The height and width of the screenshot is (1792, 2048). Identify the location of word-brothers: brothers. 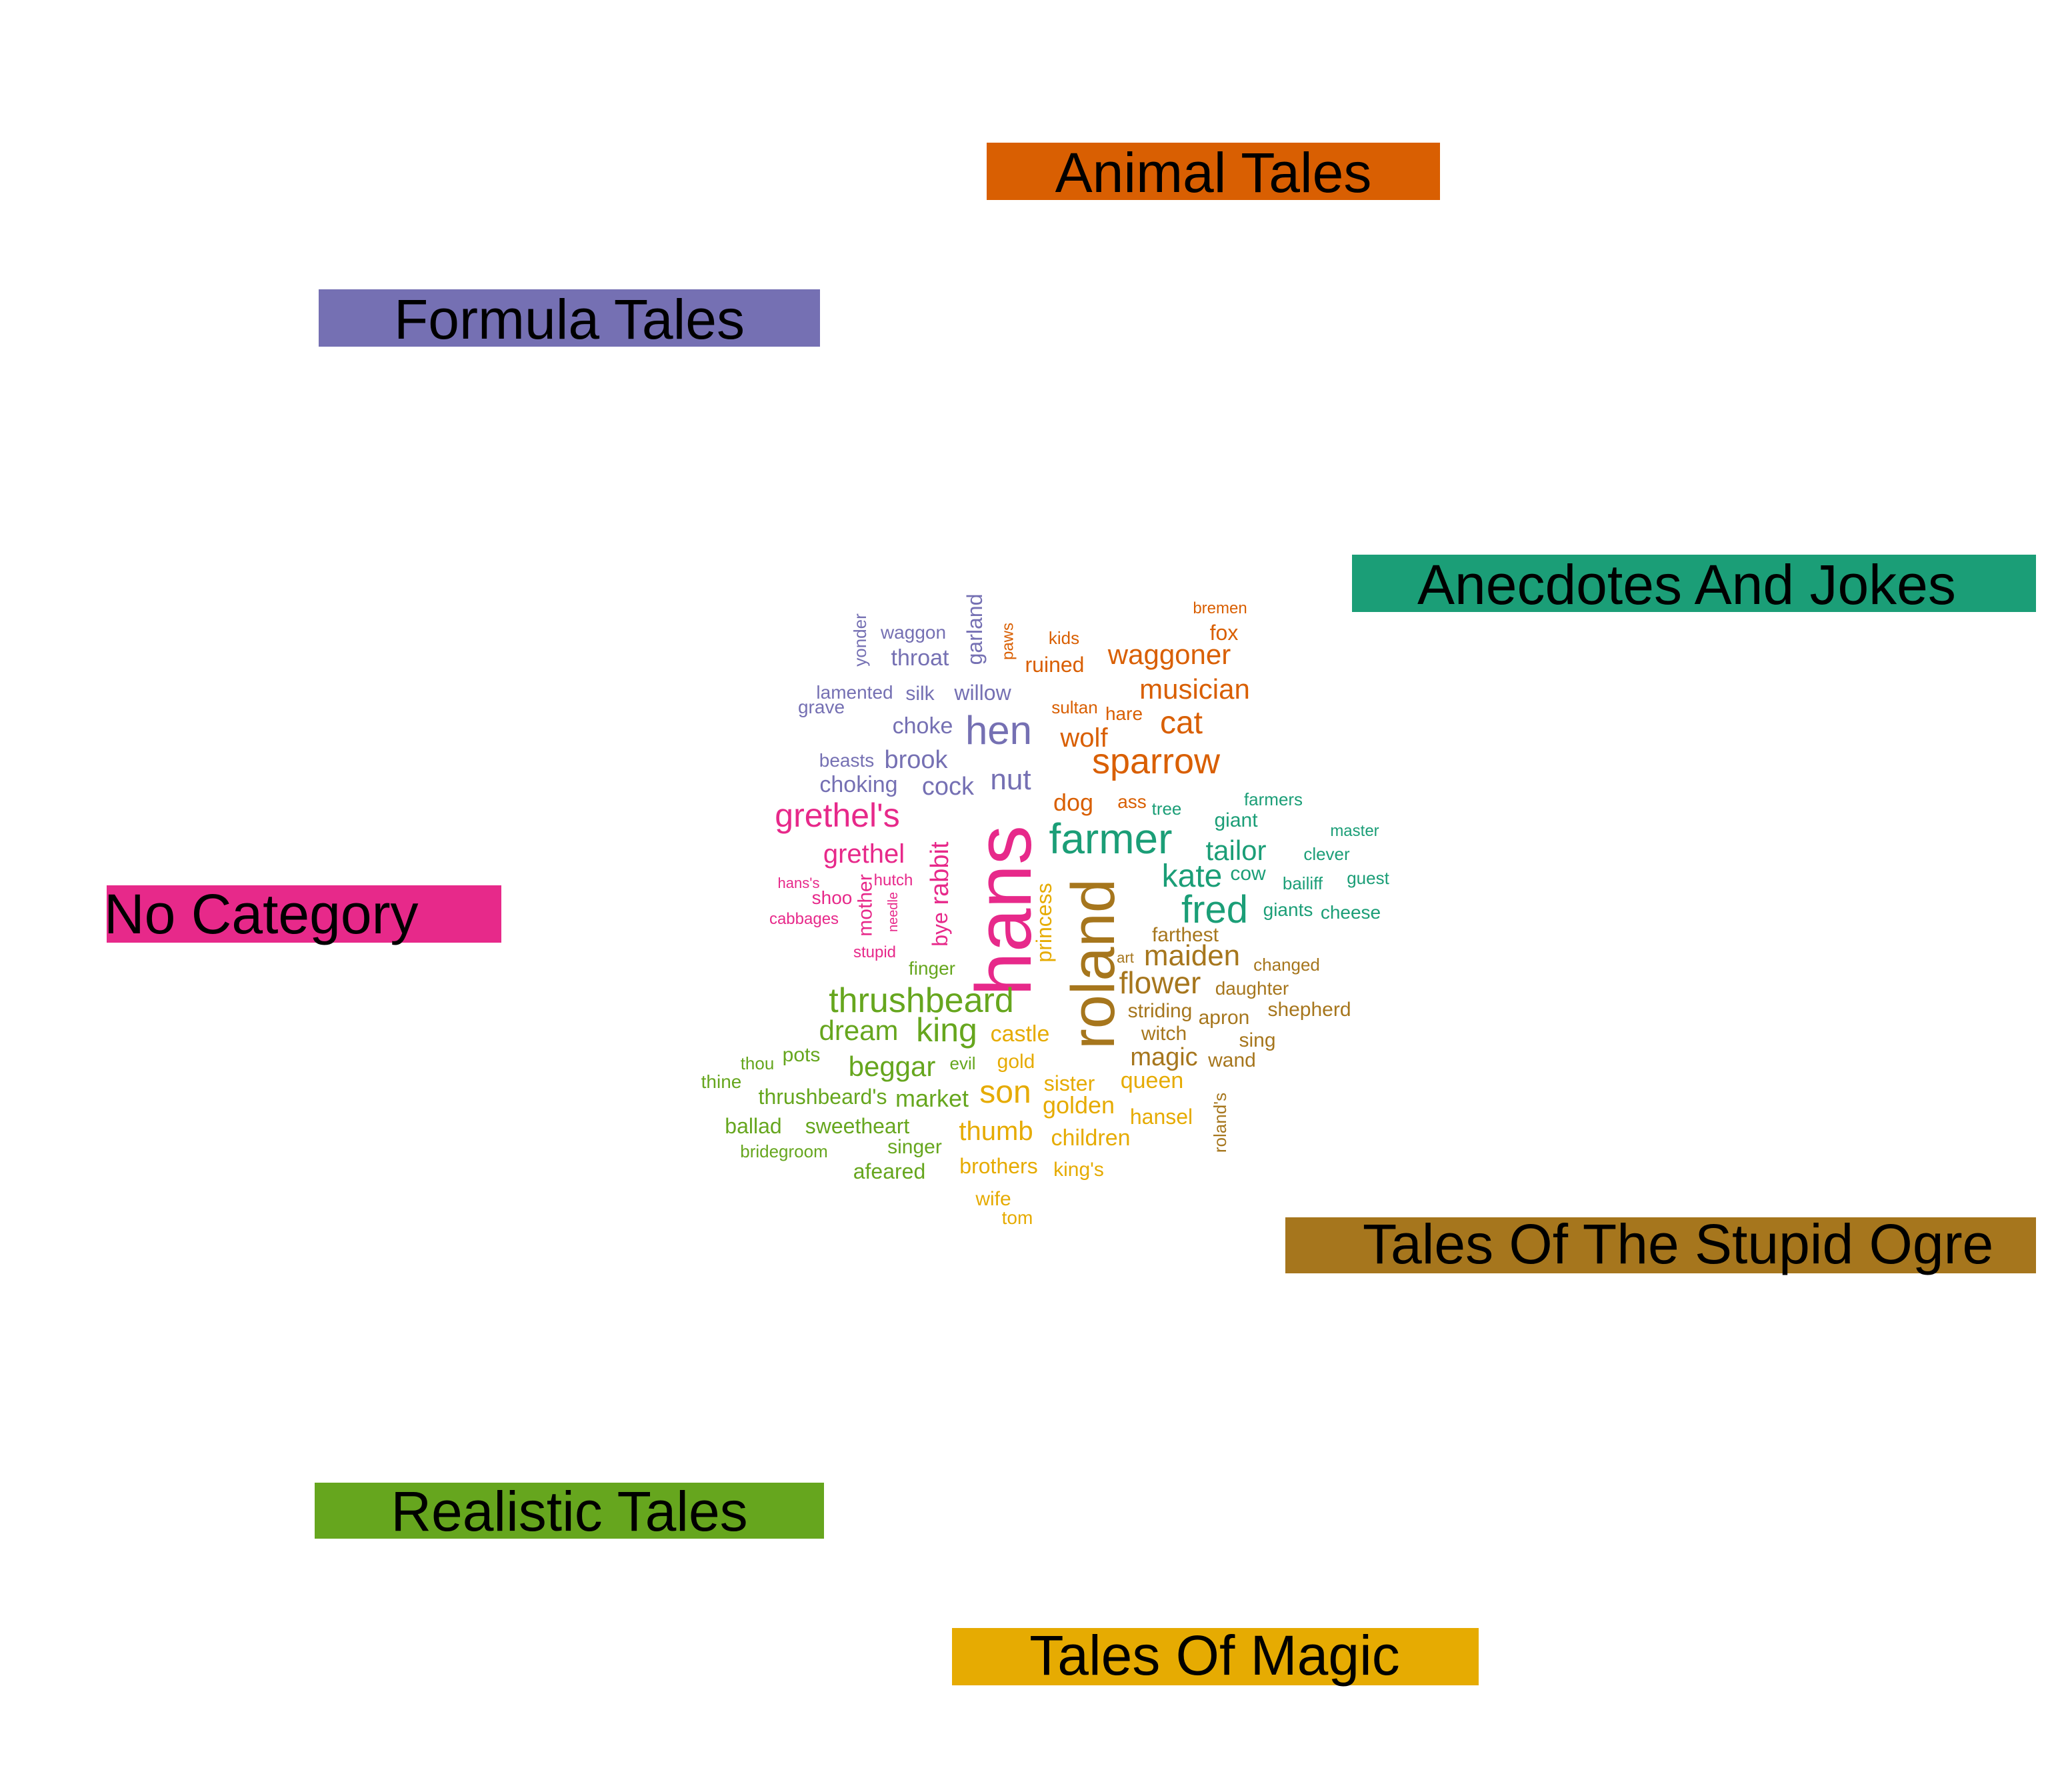
(998, 1166).